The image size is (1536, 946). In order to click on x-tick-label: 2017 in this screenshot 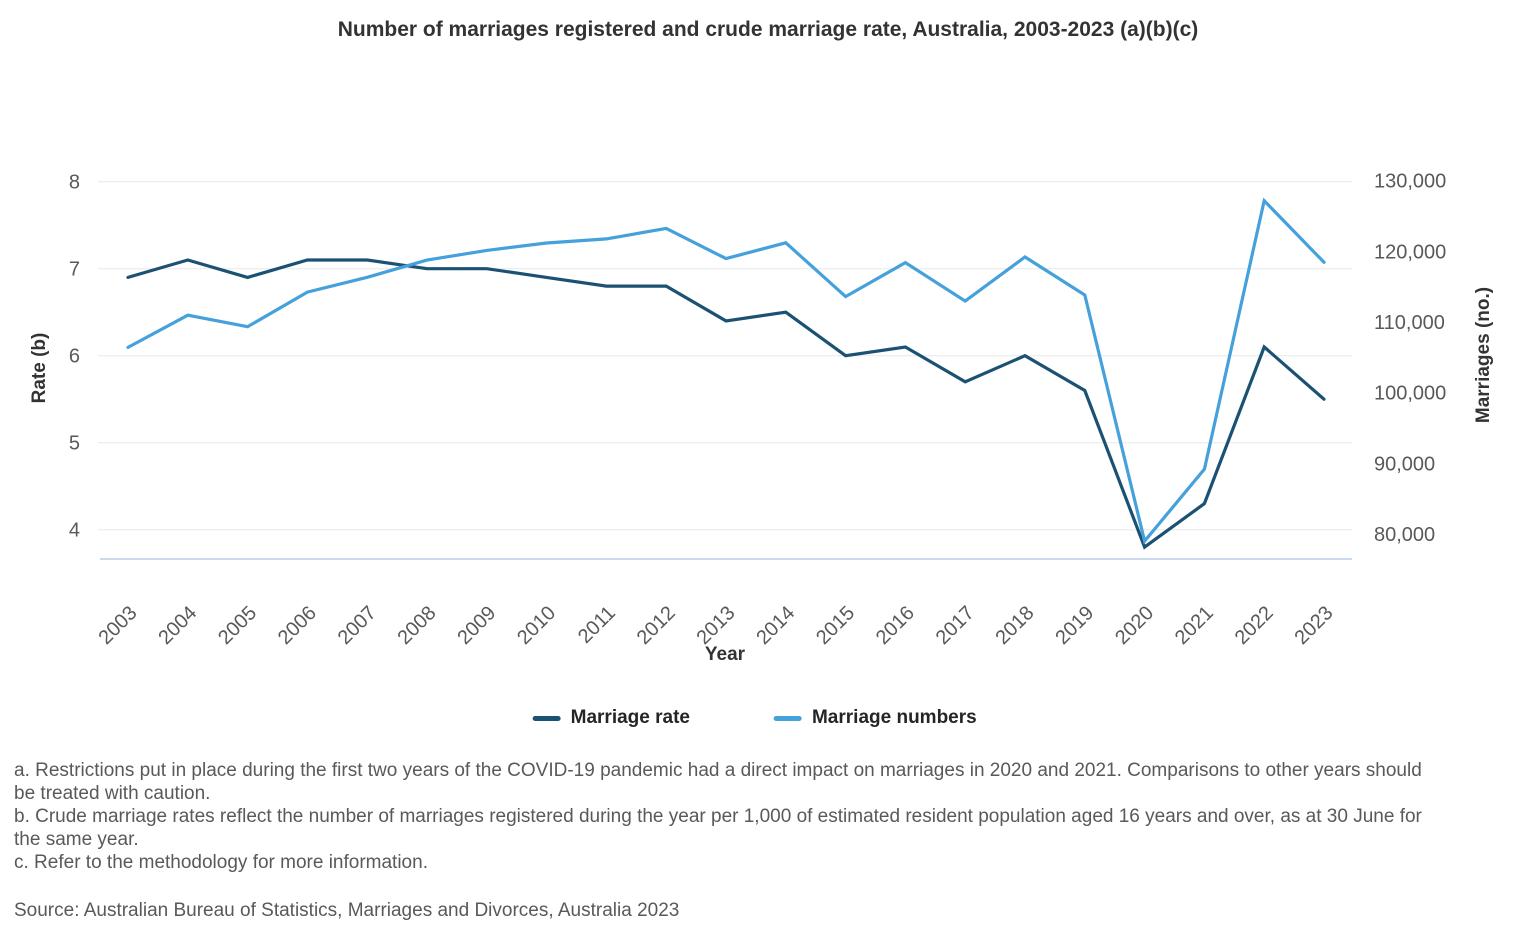, I will do `click(955, 625)`.